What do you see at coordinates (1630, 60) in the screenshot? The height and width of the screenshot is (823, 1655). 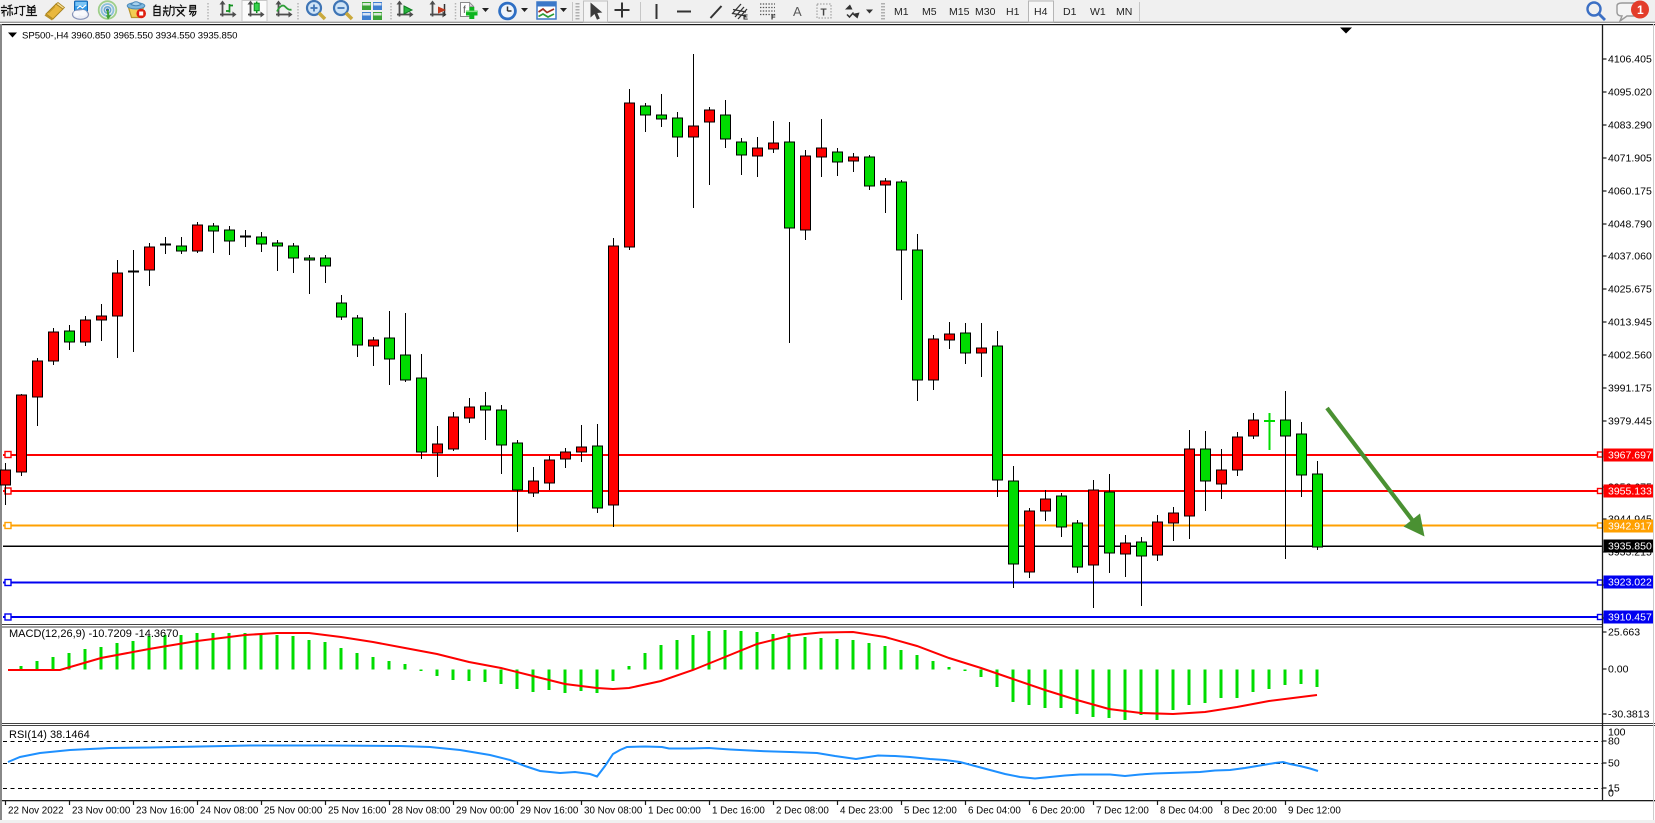 I see `svg-text: 4106.405` at bounding box center [1630, 60].